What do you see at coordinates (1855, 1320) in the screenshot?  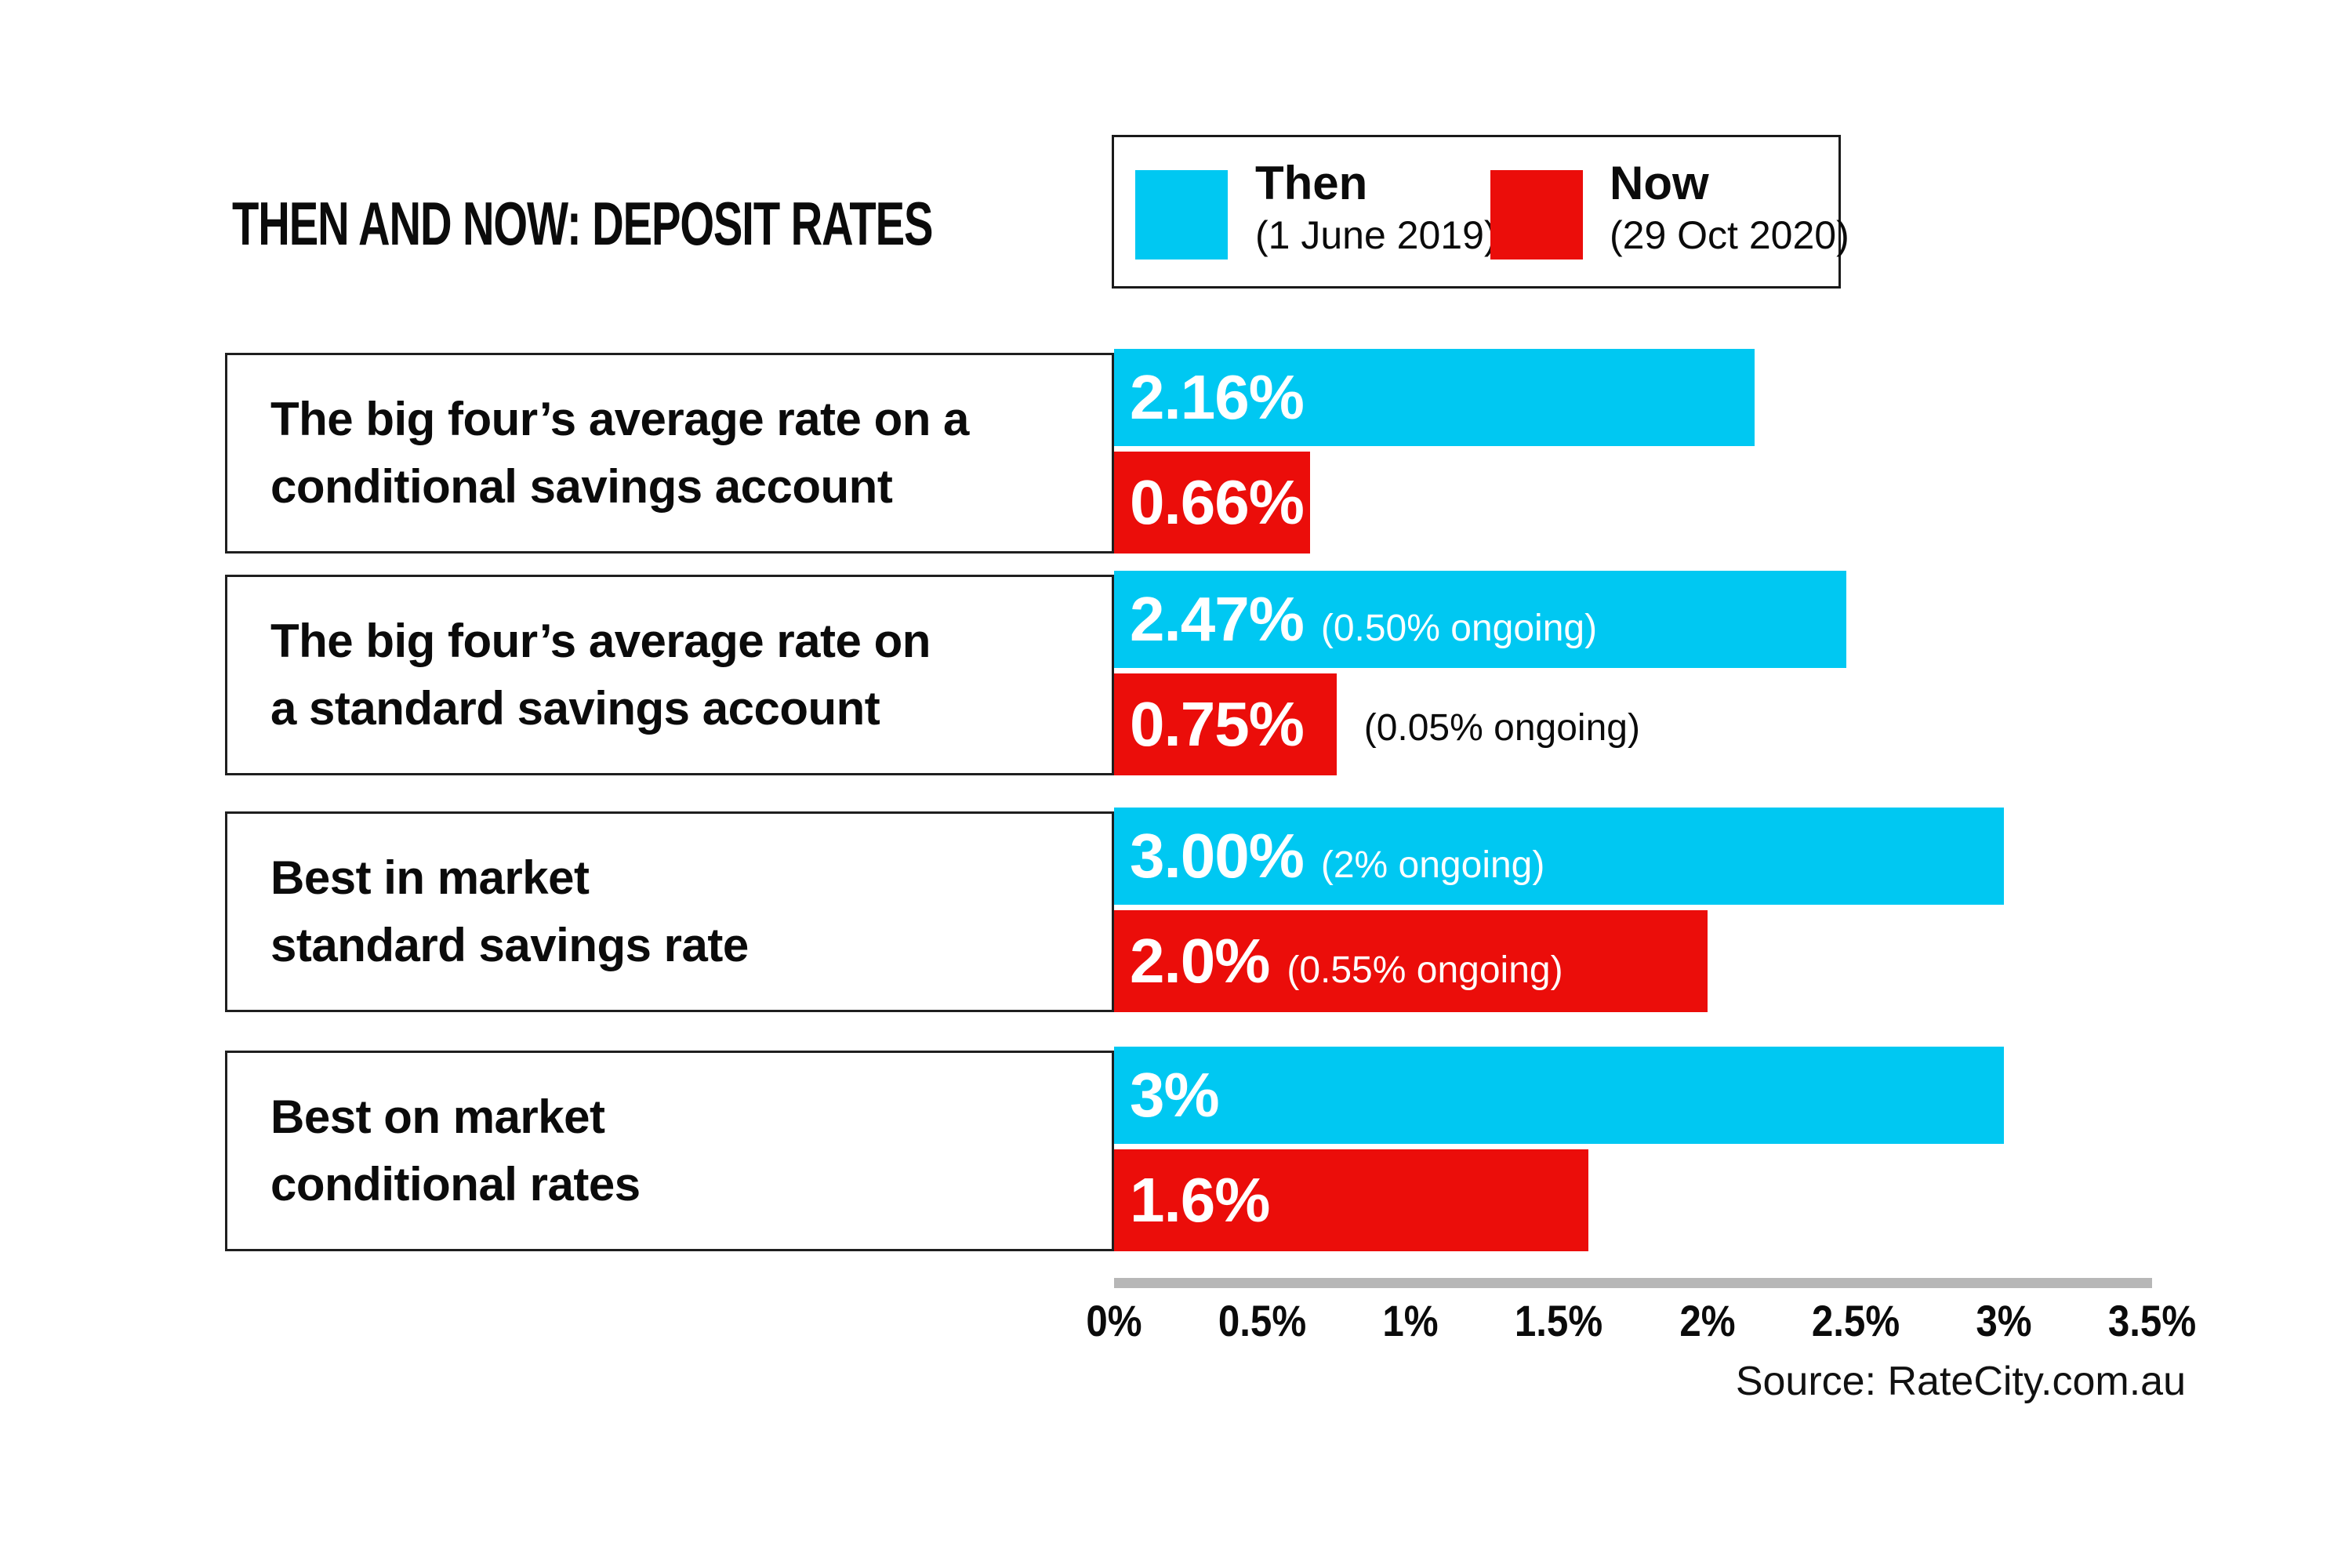 I see `x-tick-label: 2.5%` at bounding box center [1855, 1320].